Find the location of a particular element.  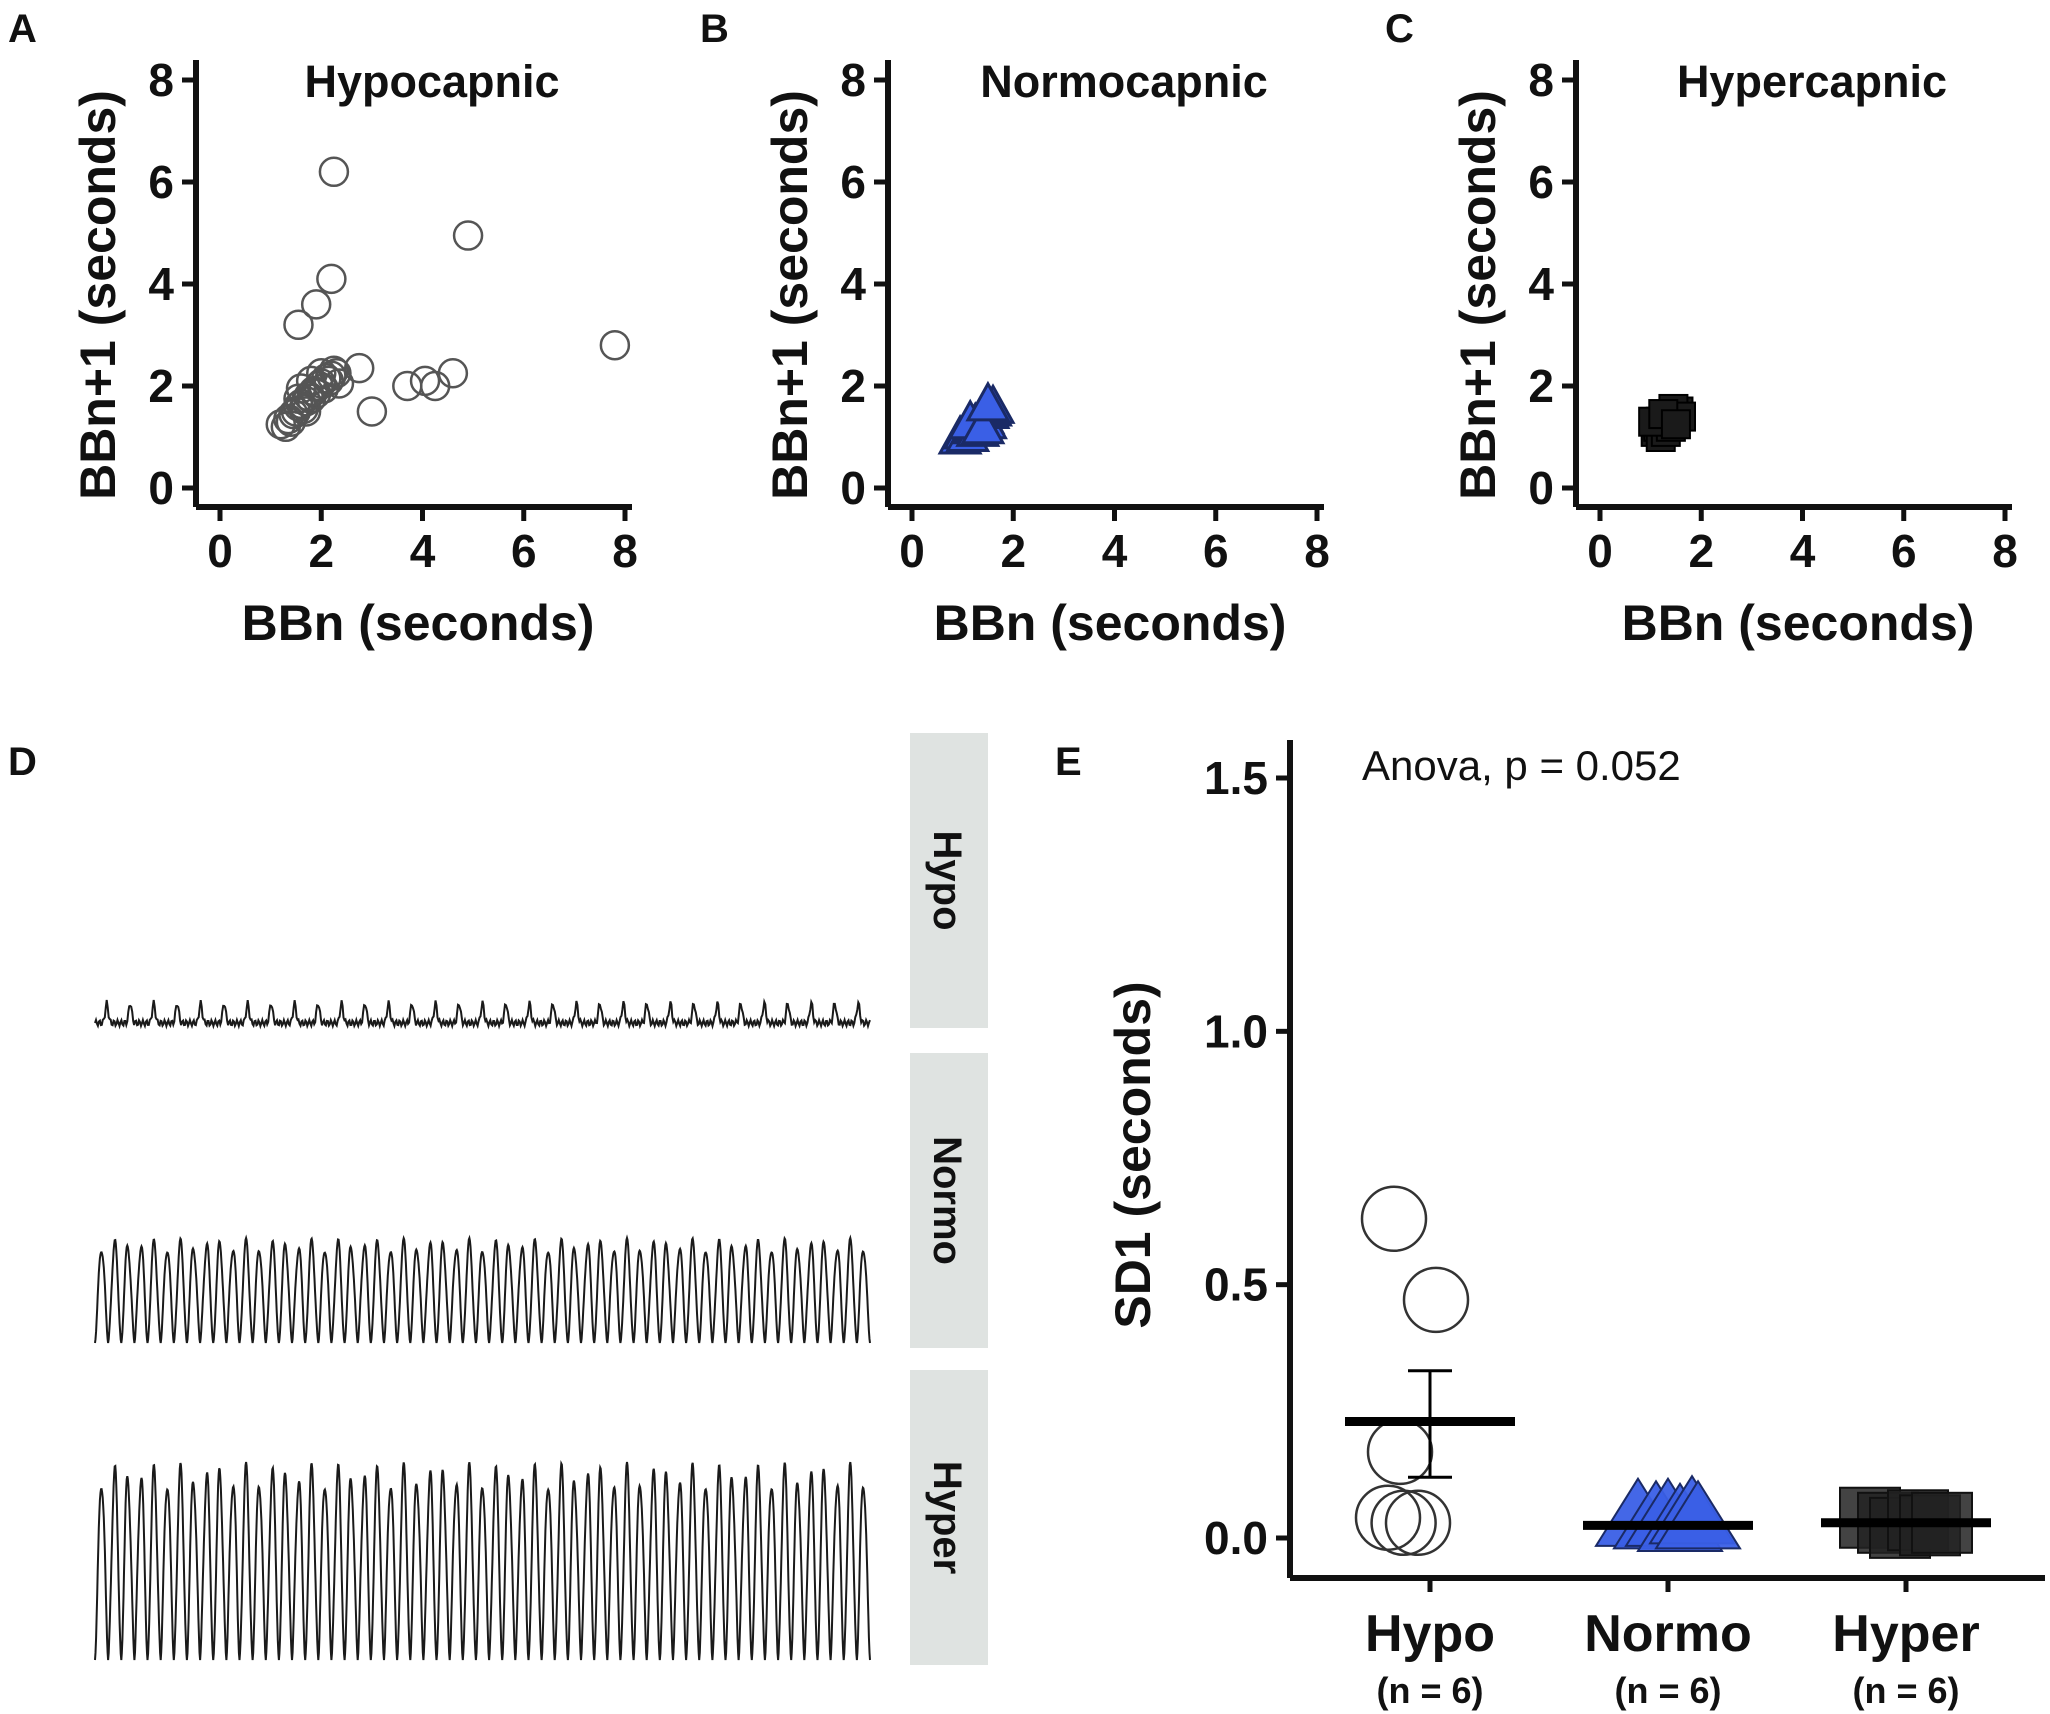

category-label: Normo is located at coordinates (1668, 1634).